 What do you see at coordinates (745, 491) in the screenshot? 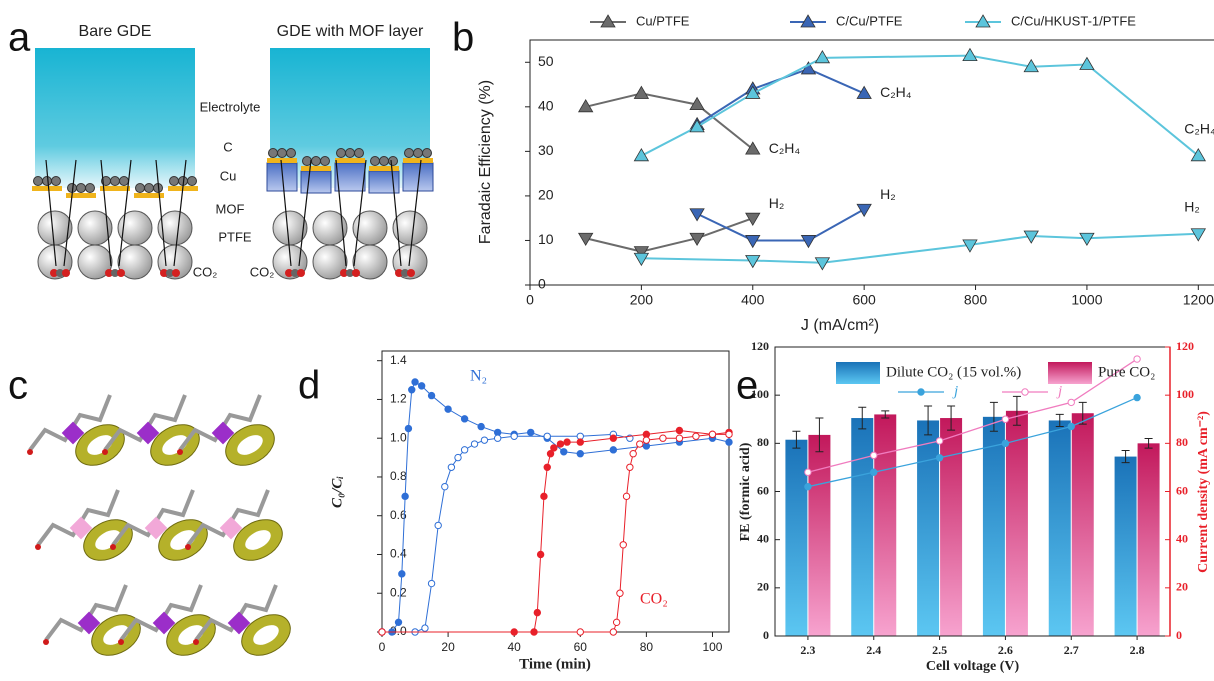
I see `y-axis-title: FE (formic acid)` at bounding box center [745, 491].